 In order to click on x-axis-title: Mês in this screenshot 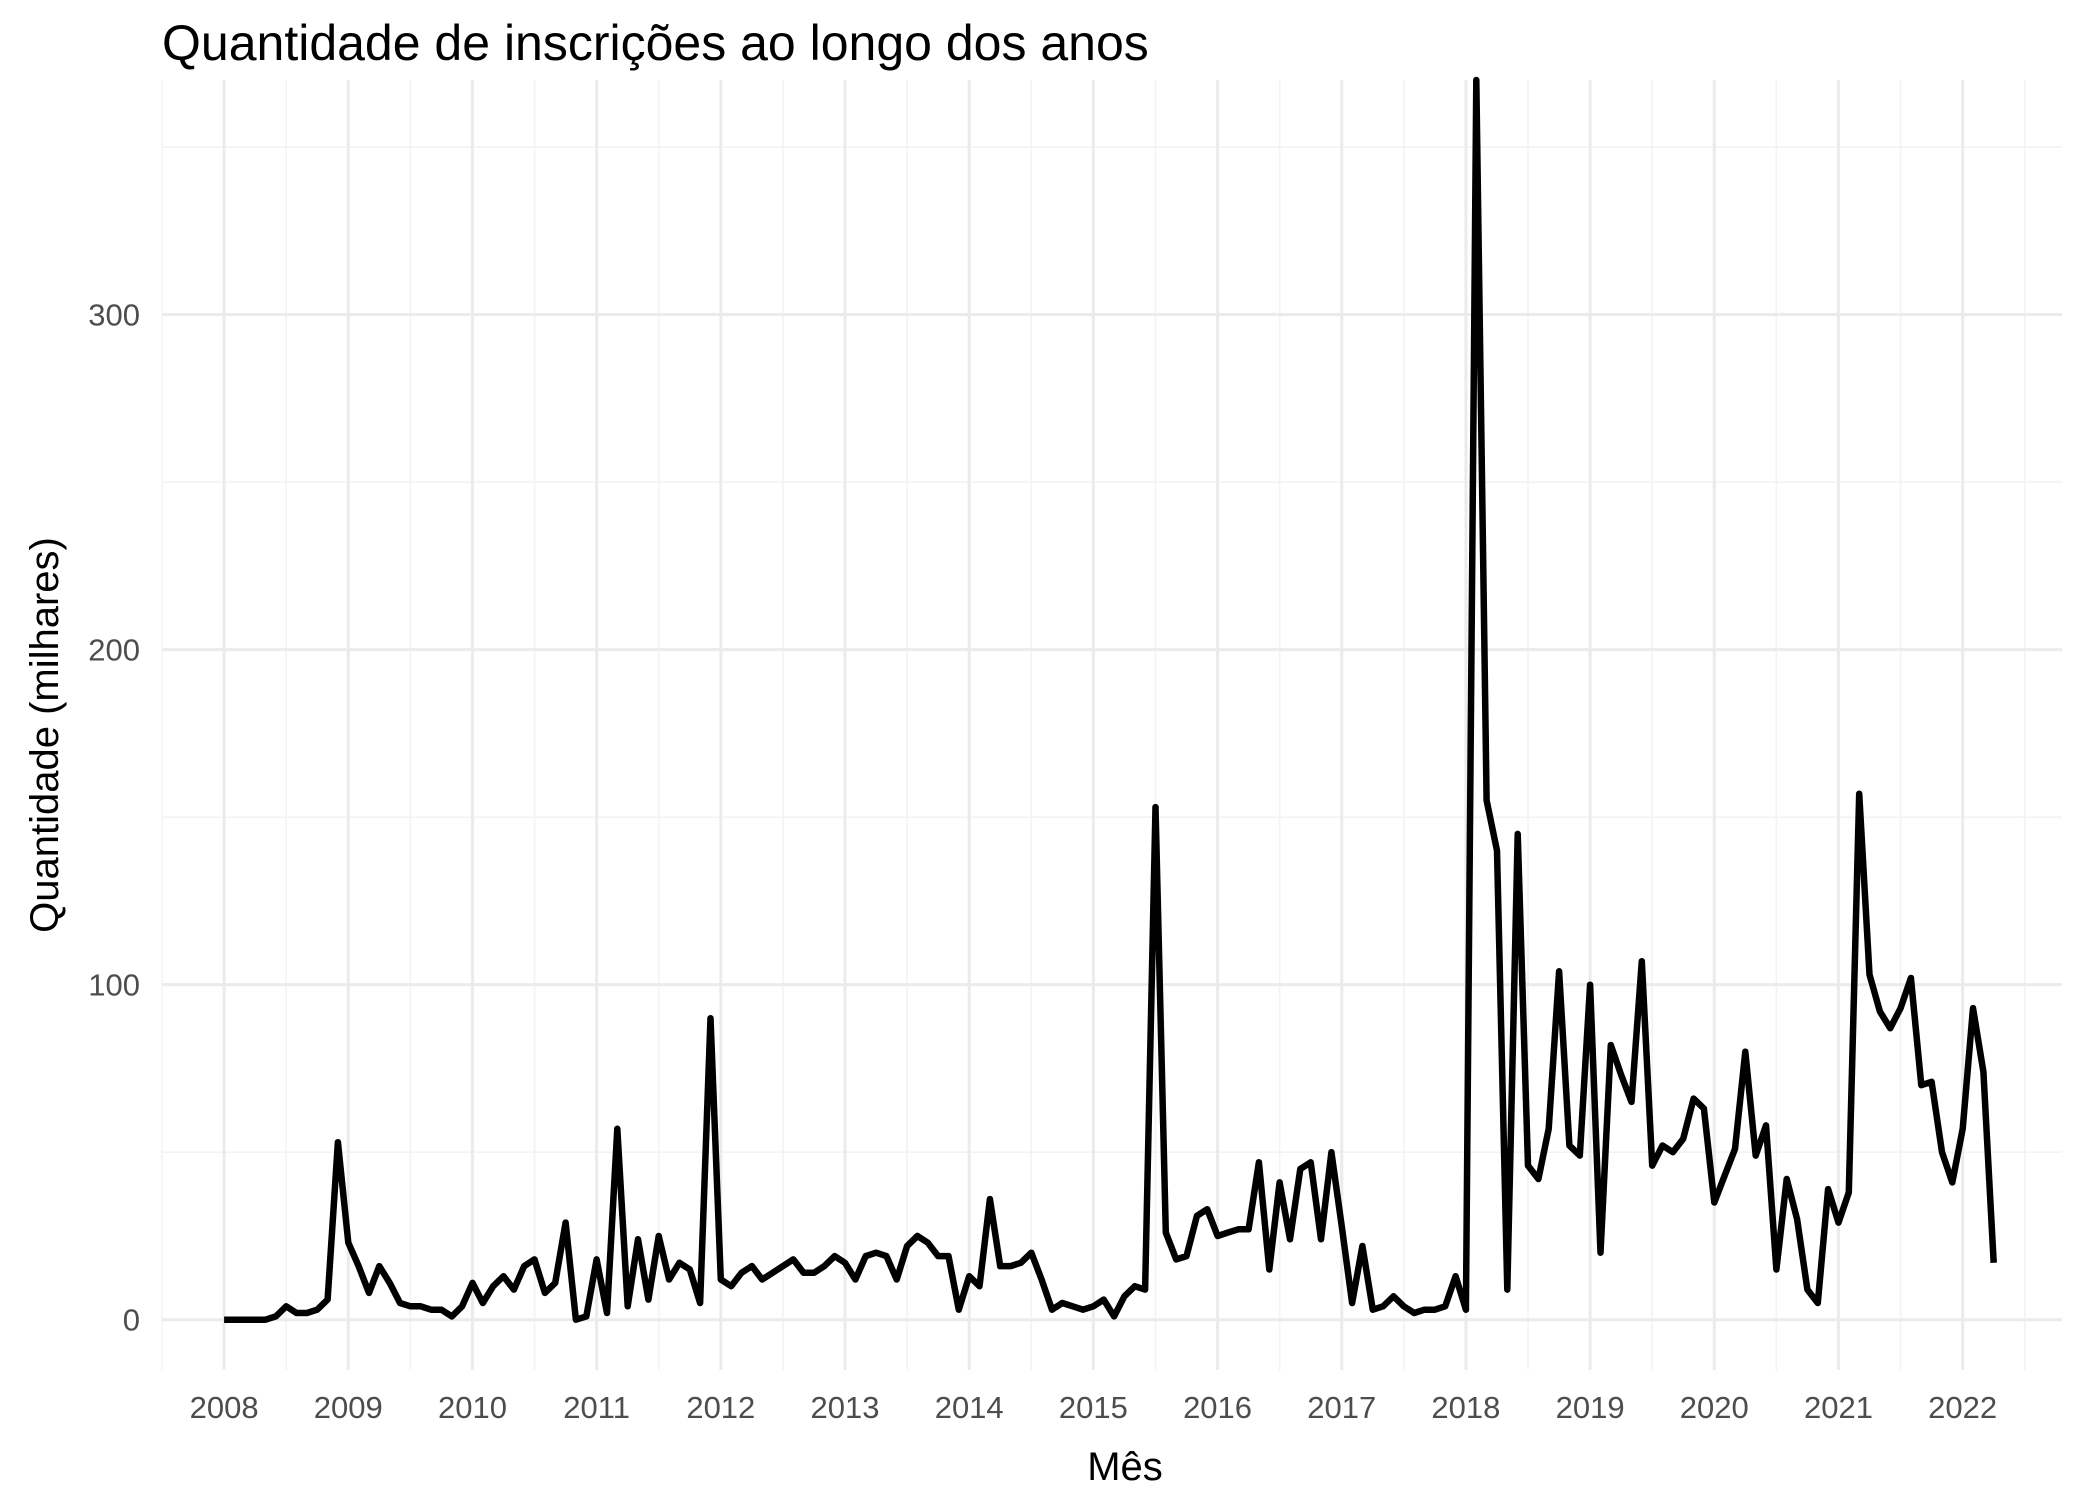, I will do `click(1125, 1467)`.